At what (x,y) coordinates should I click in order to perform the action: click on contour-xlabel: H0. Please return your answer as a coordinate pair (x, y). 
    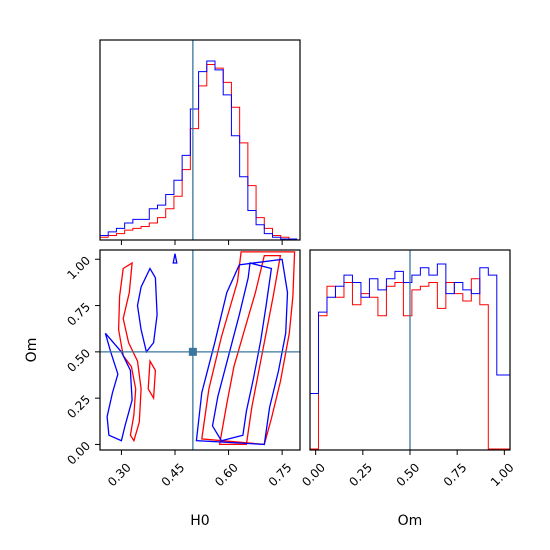
    Looking at the image, I should click on (199, 521).